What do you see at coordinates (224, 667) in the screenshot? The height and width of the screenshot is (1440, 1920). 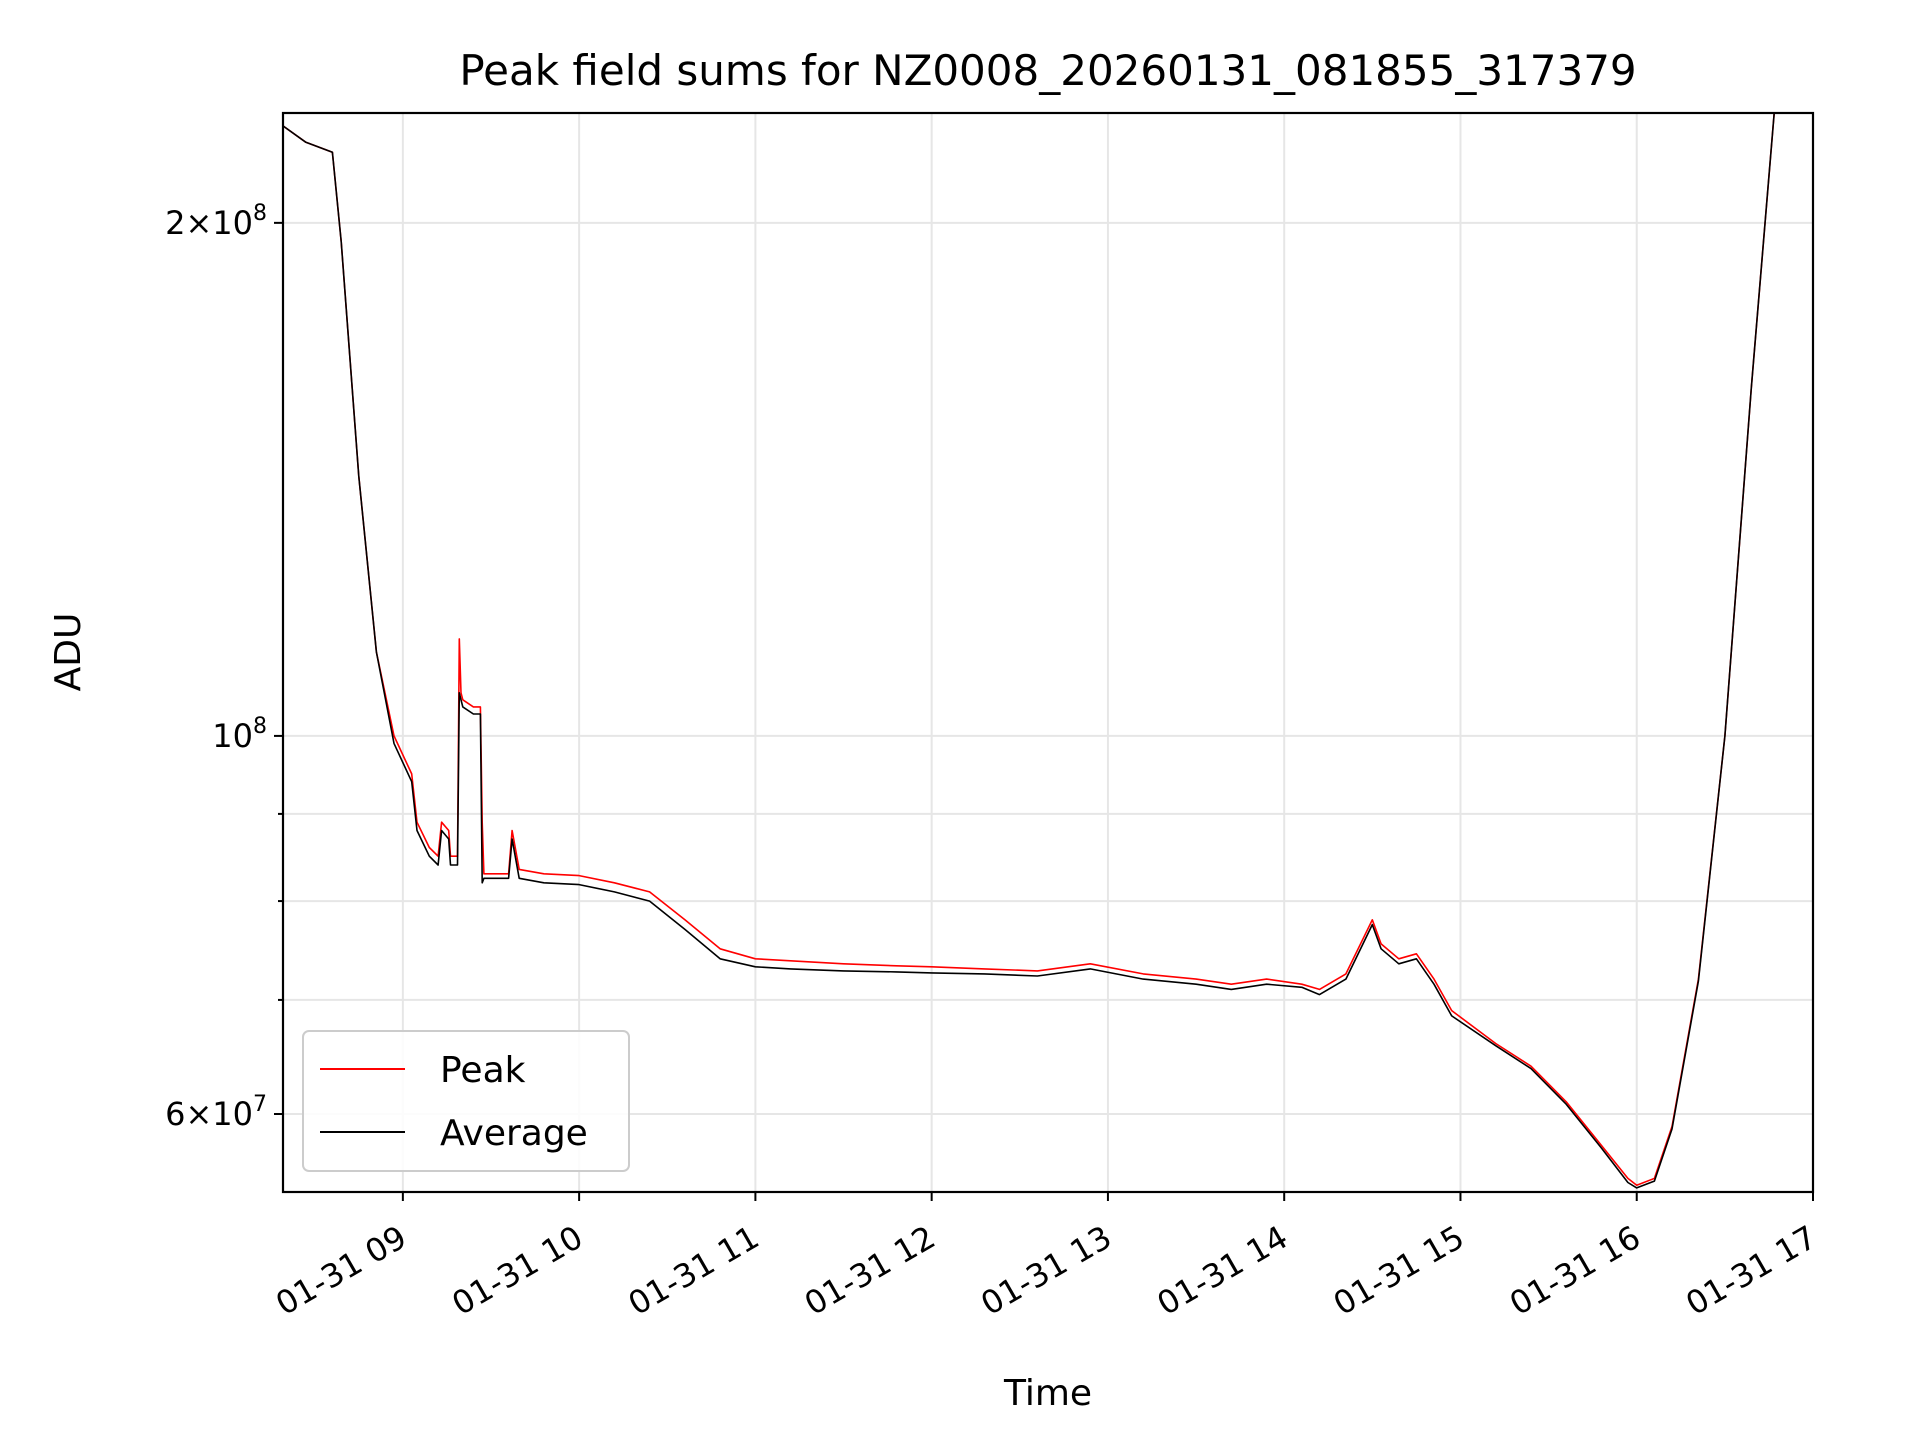 I see `y-axis: 6×107 108 2×108` at bounding box center [224, 667].